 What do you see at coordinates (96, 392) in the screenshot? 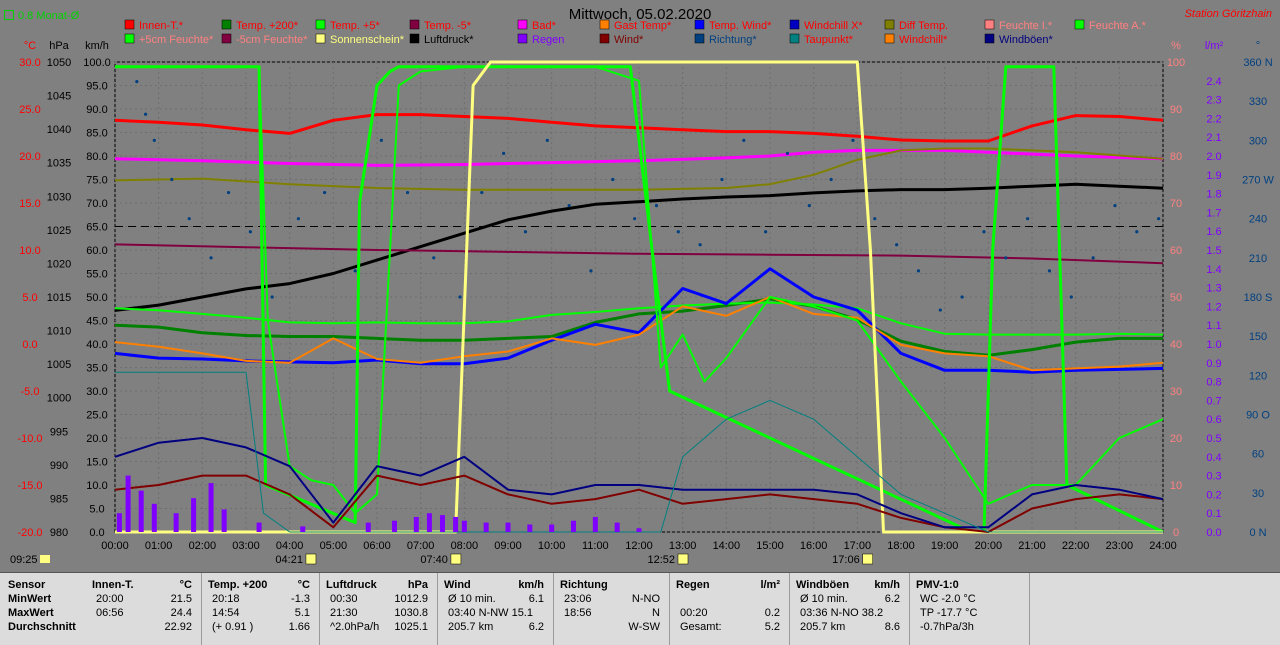
I see `axis-tick-label: 30.0` at bounding box center [96, 392].